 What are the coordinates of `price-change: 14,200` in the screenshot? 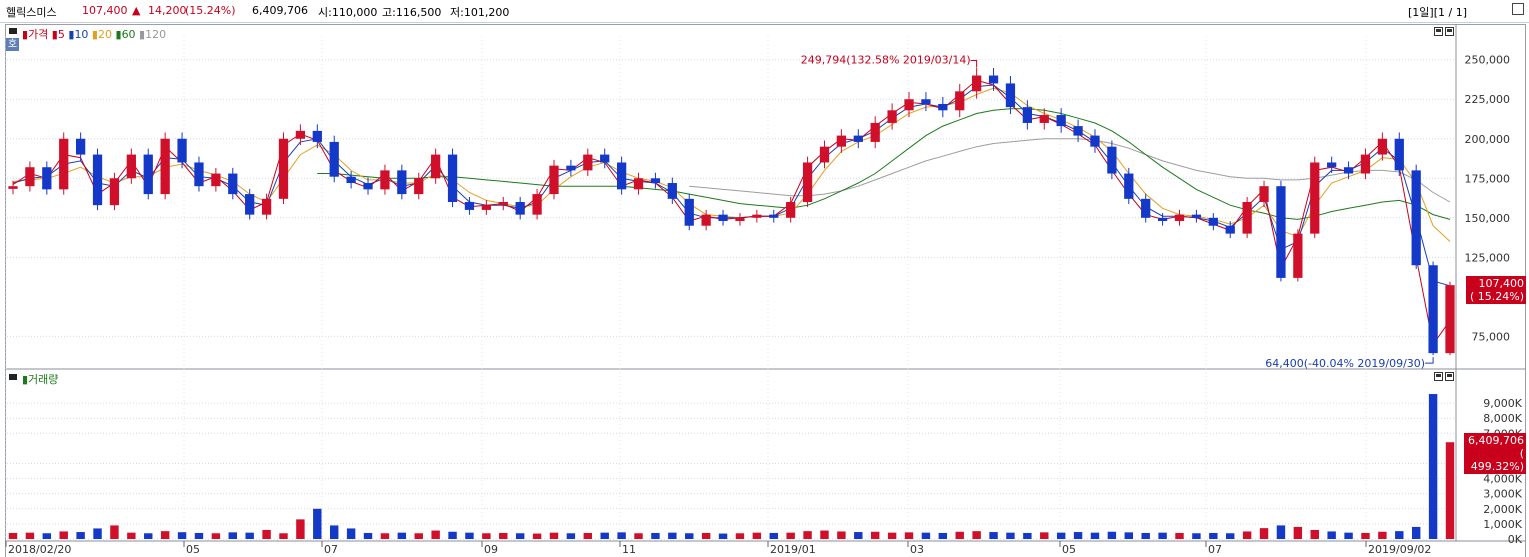 It's located at (167, 10).